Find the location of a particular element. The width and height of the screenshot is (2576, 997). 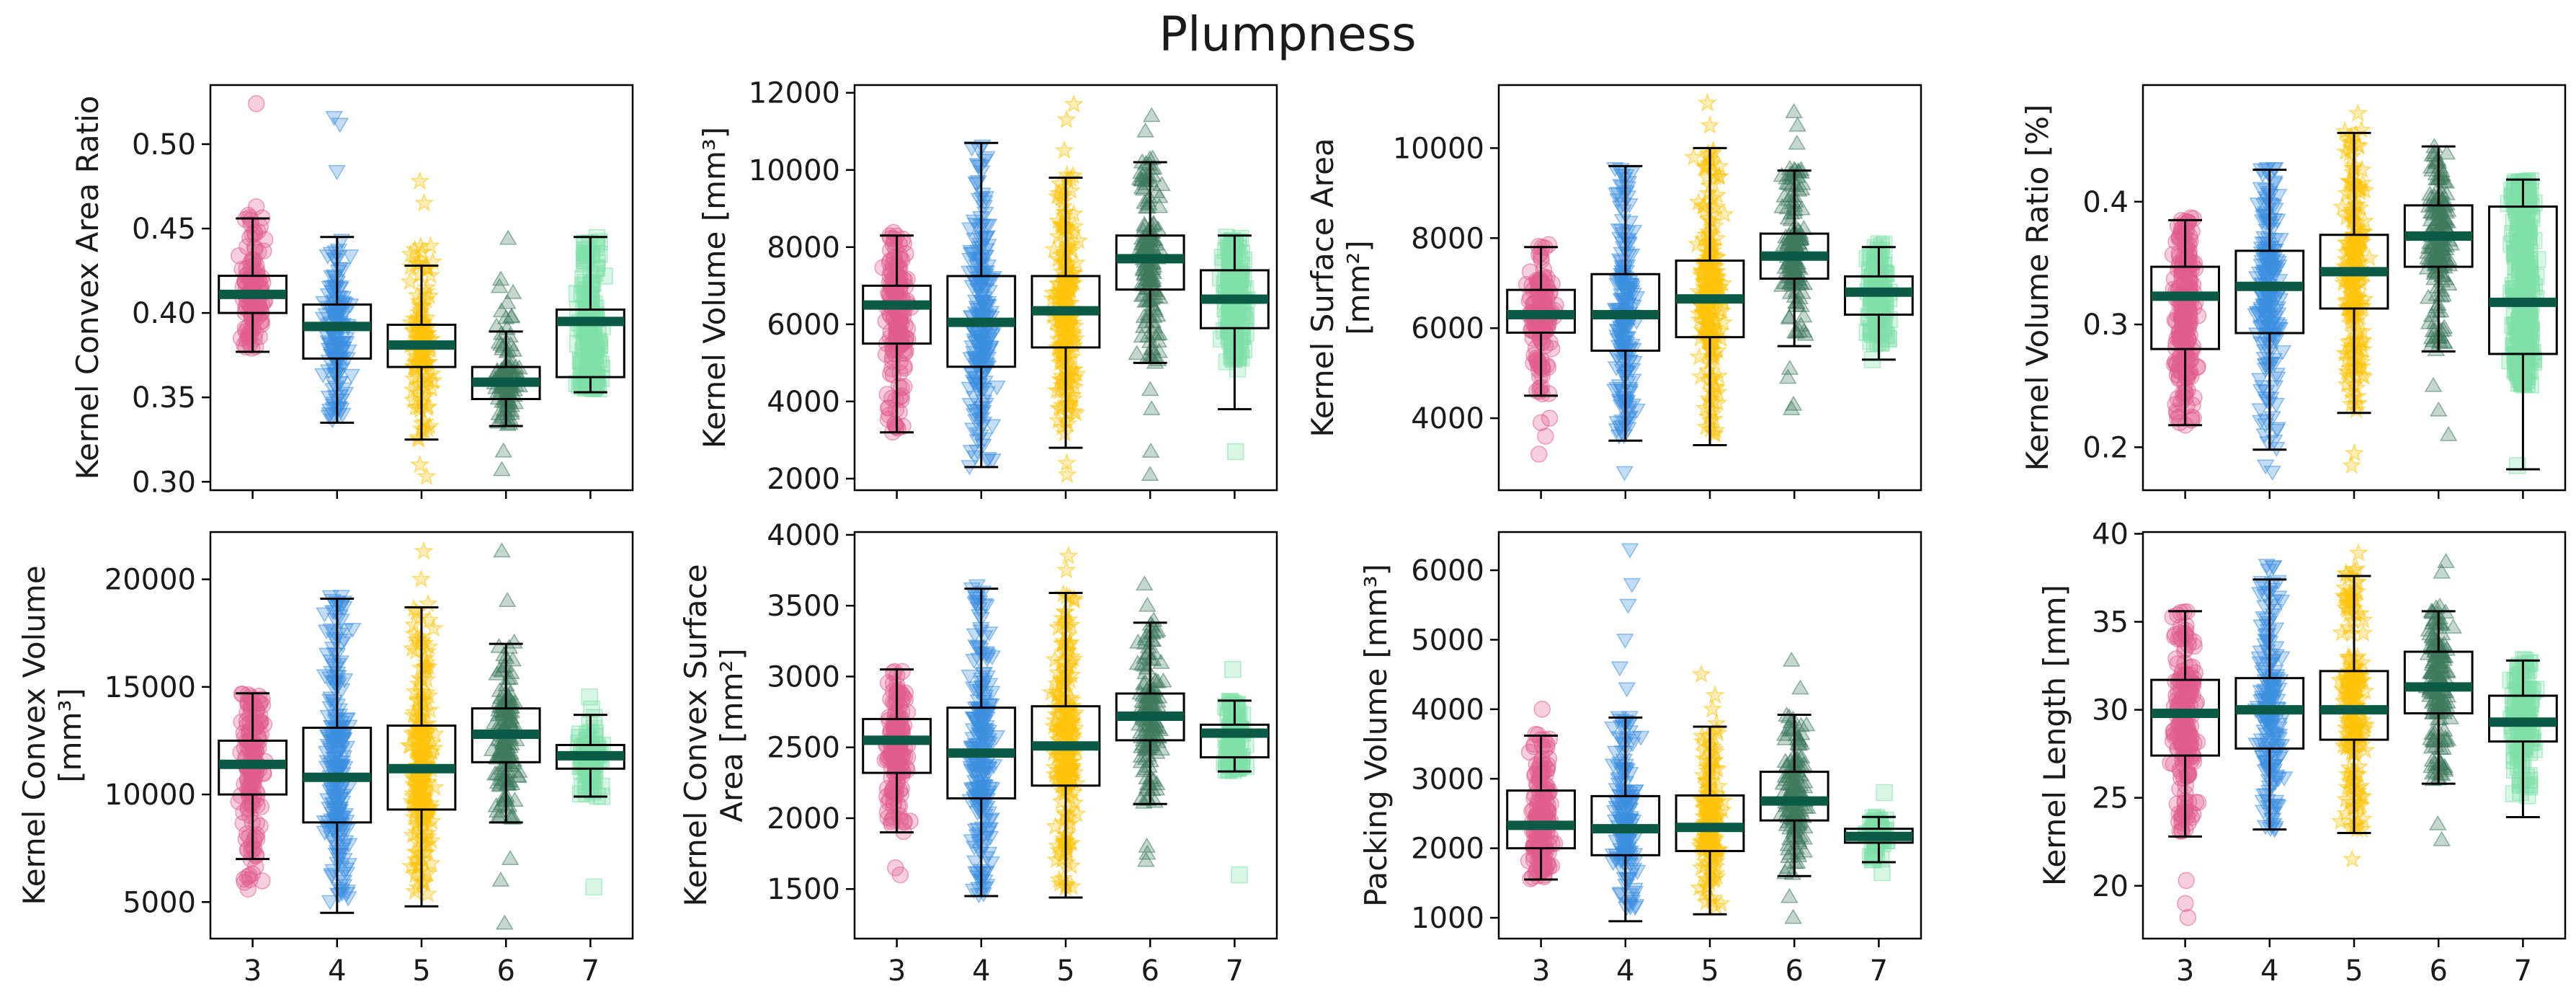

y-tick-label: 15000 is located at coordinates (150, 687).